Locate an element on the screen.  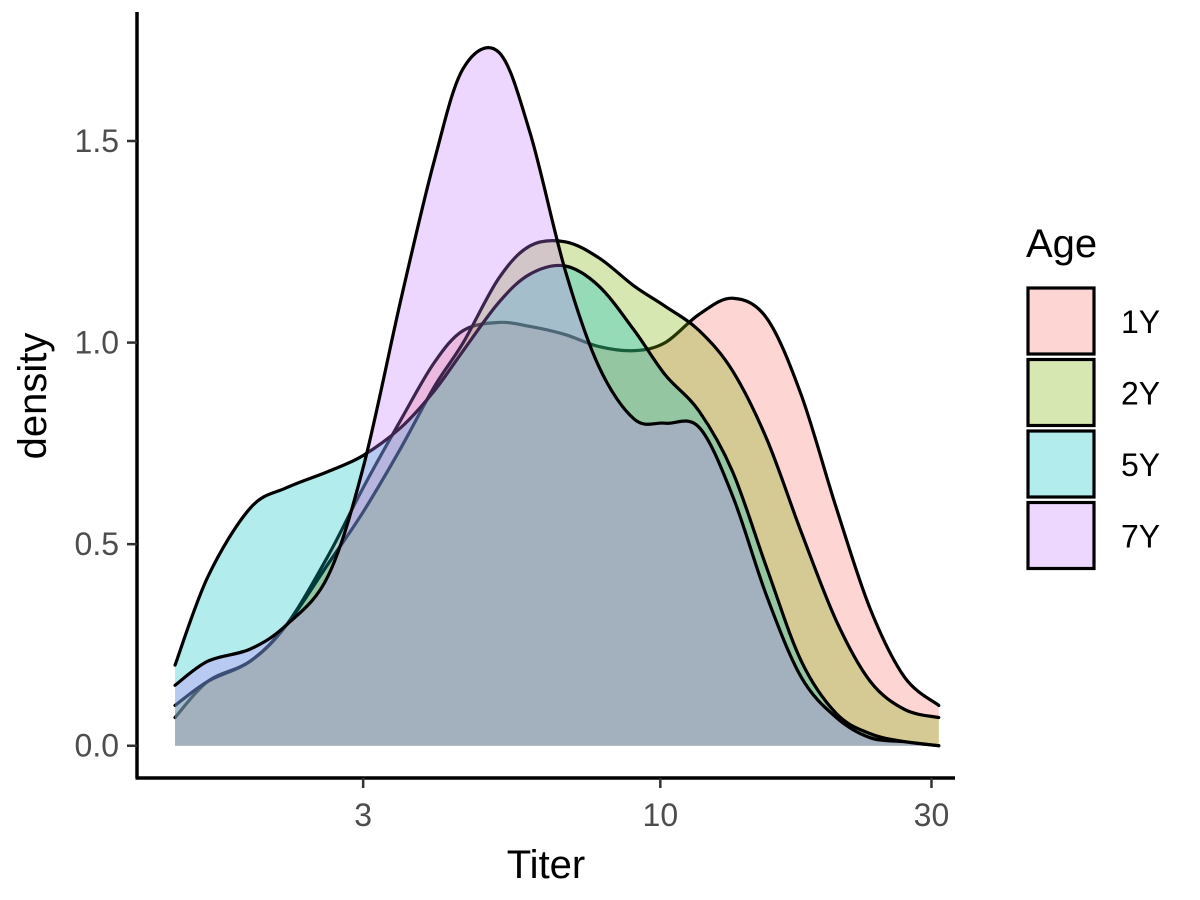
legend: Age 1Y 2Y 5Y 7Y is located at coordinates (1093, 396).